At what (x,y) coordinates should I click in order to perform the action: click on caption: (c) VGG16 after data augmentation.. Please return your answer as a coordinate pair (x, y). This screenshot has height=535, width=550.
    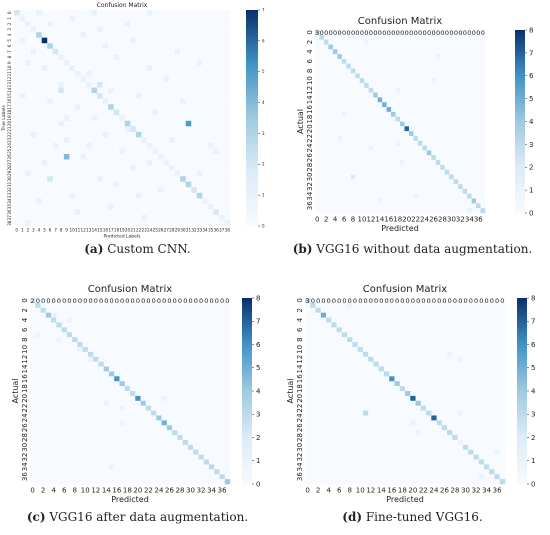
    Looking at the image, I should click on (137, 517).